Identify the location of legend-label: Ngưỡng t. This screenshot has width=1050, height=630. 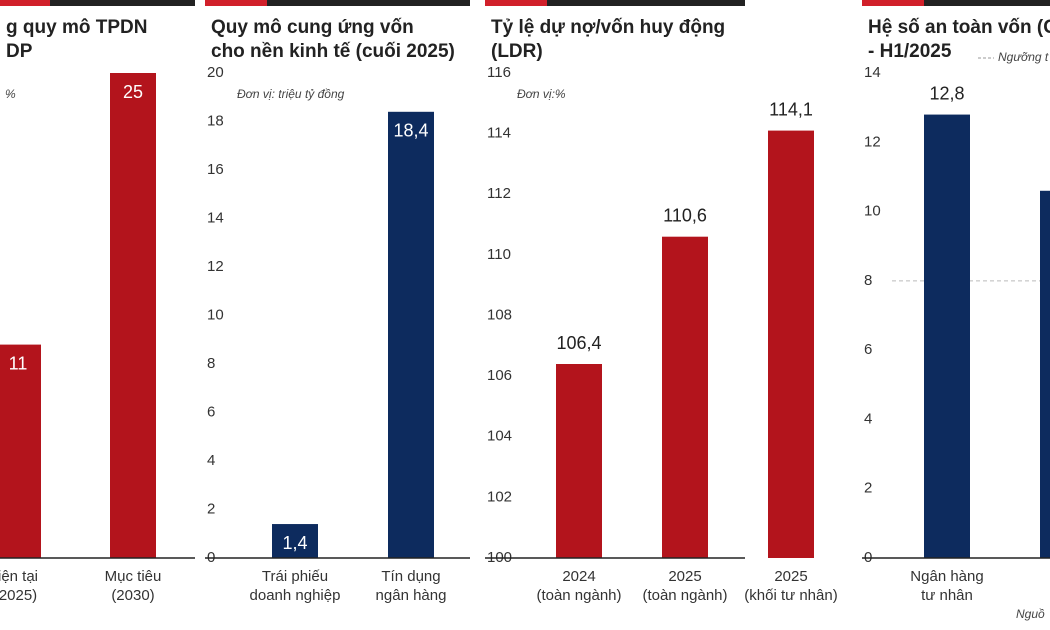
(1023, 57).